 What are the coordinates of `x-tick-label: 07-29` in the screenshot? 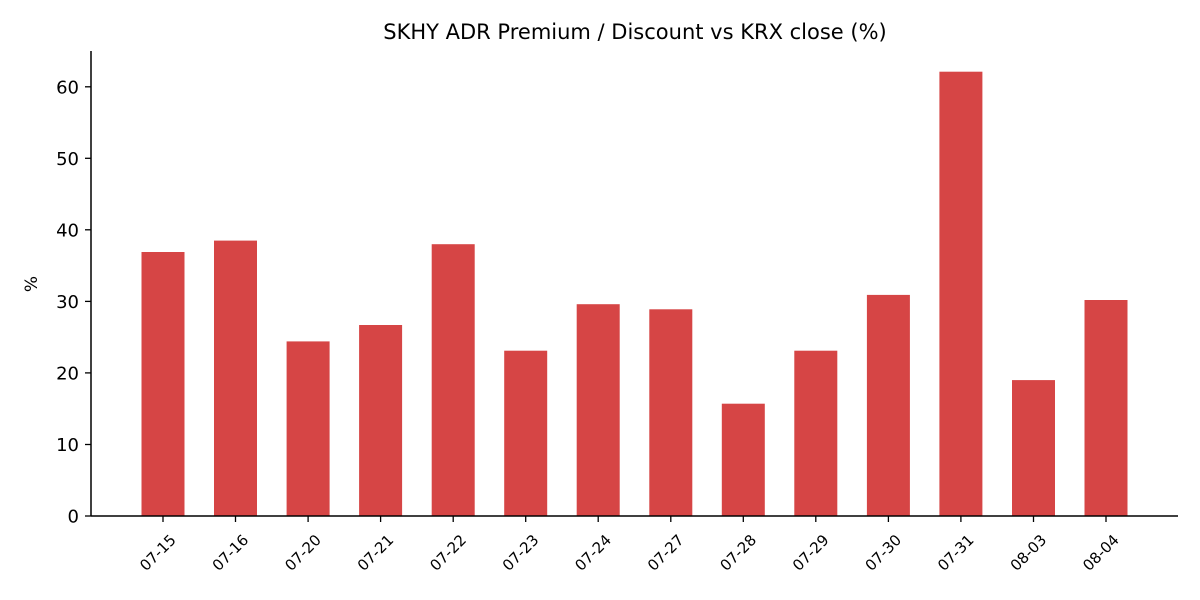 It's located at (811, 553).